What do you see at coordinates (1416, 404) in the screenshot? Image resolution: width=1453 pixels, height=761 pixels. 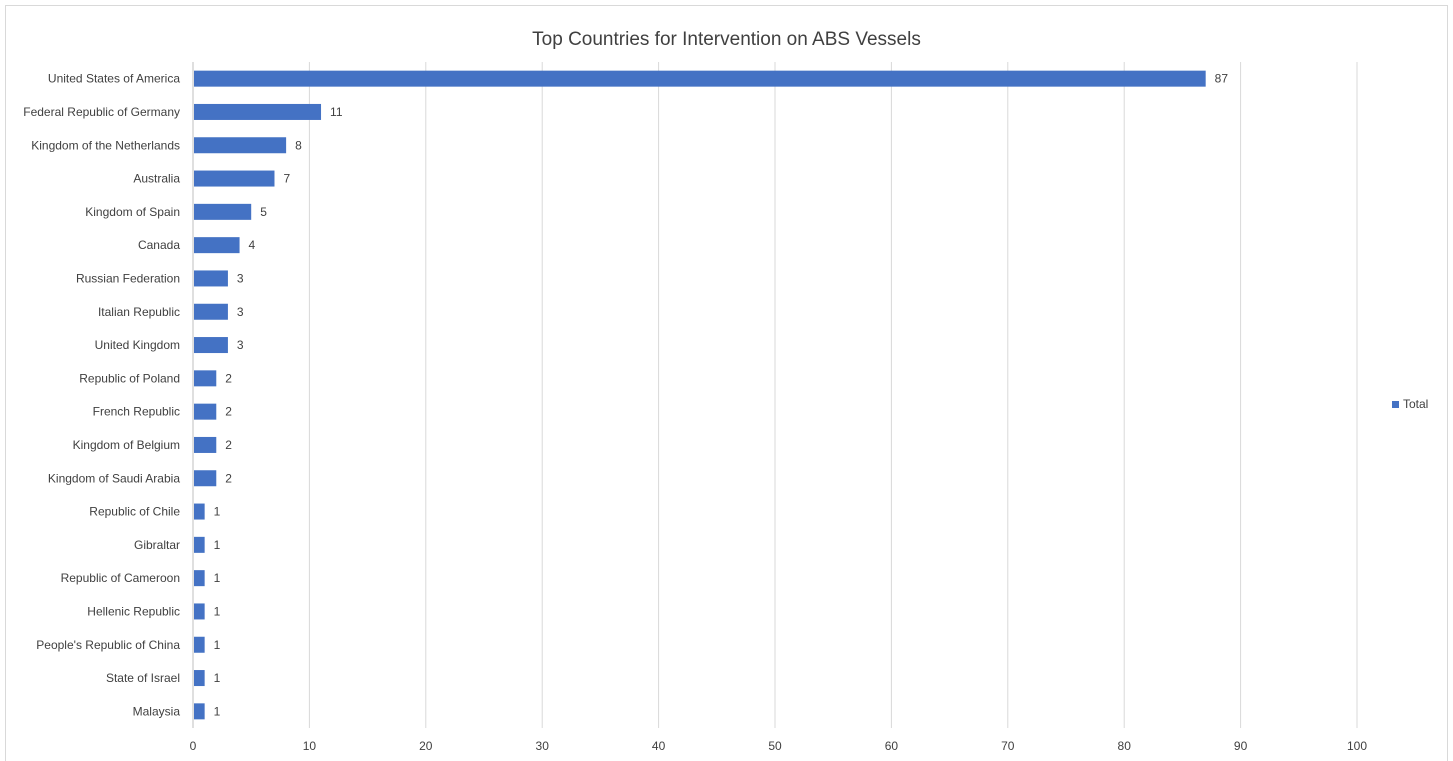 I see `legend-label: Total` at bounding box center [1416, 404].